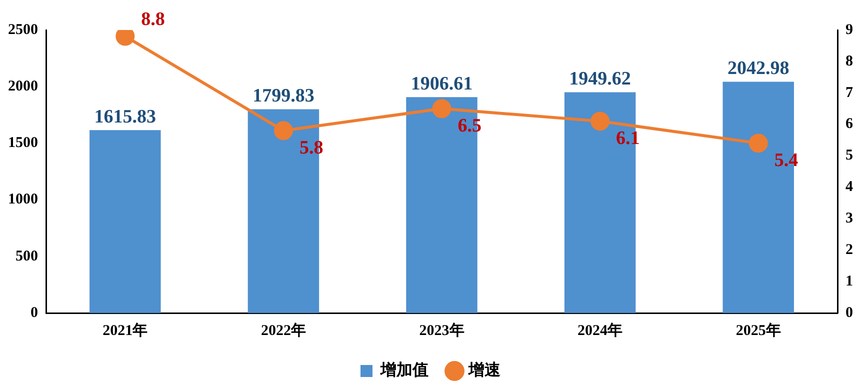 This screenshot has height=391, width=866. Describe the element at coordinates (125, 330) in the screenshot. I see `x-tick-label: 2021年` at that location.